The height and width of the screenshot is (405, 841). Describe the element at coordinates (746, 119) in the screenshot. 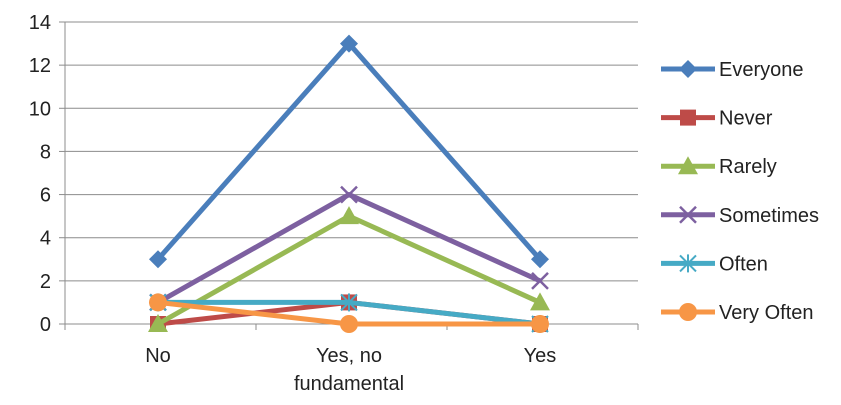

I see `legend-label: Never` at that location.